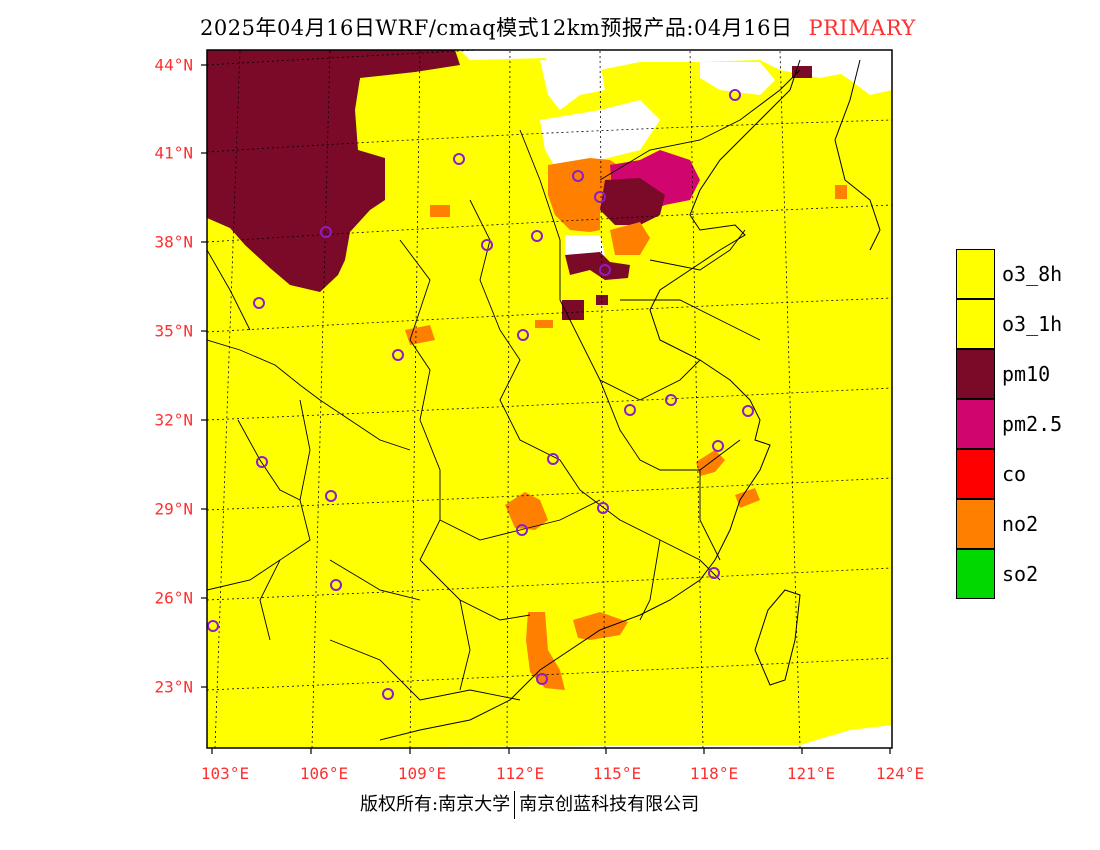 This screenshot has height=850, width=1100. What do you see at coordinates (714, 773) in the screenshot?
I see `lon-label-118: 118°E` at bounding box center [714, 773].